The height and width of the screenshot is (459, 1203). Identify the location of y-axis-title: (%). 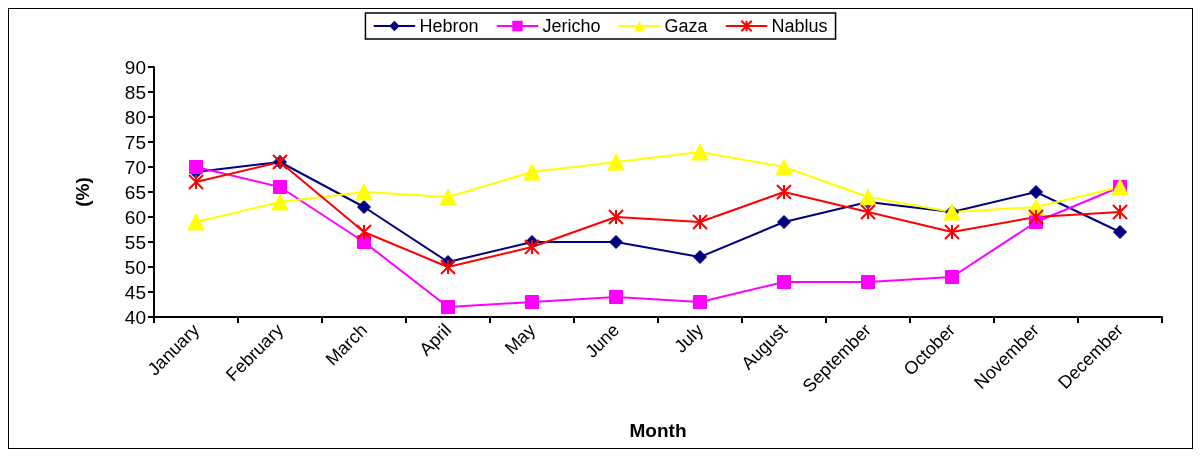
(82, 192).